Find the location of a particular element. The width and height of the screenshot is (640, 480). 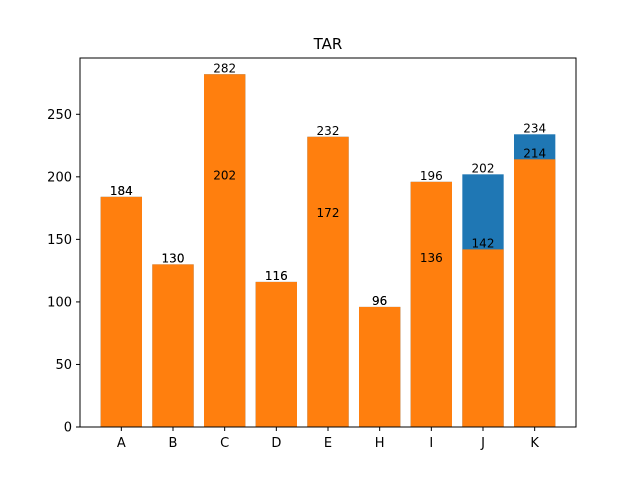

y-tick-label-100: 100 is located at coordinates (59, 302).